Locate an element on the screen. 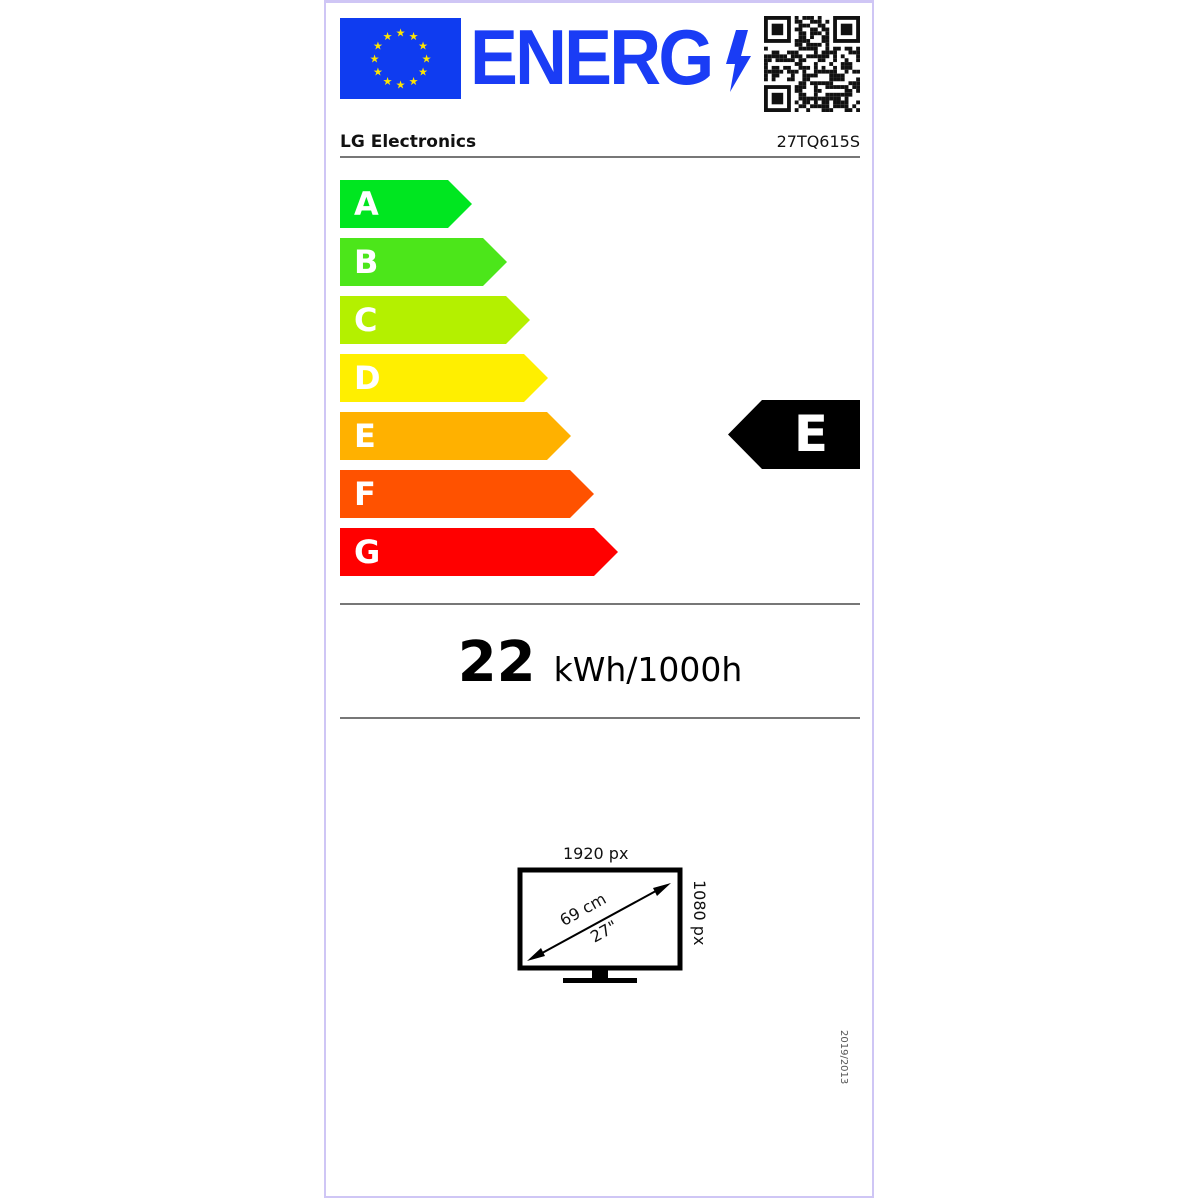 The image size is (1200, 1200). regulation-number: 2019/2013 is located at coordinates (843, 1057).